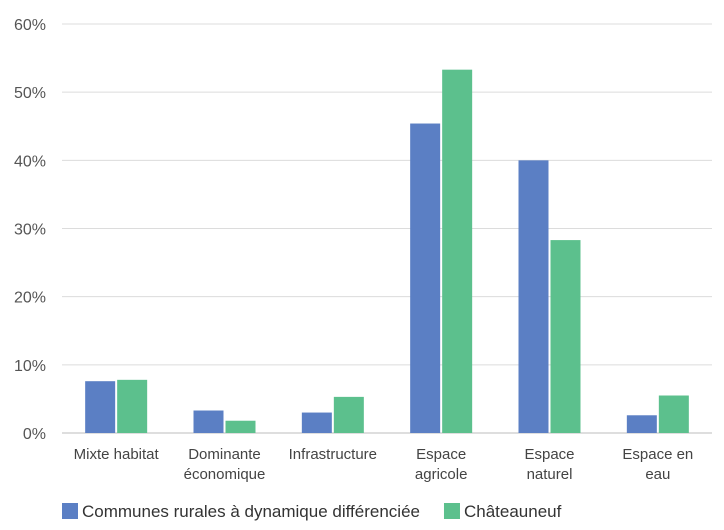 This screenshot has height=530, width=724. I want to click on y-axis: 0% 10% 20% 30% 40% 50% 60%, so click(30, 230).